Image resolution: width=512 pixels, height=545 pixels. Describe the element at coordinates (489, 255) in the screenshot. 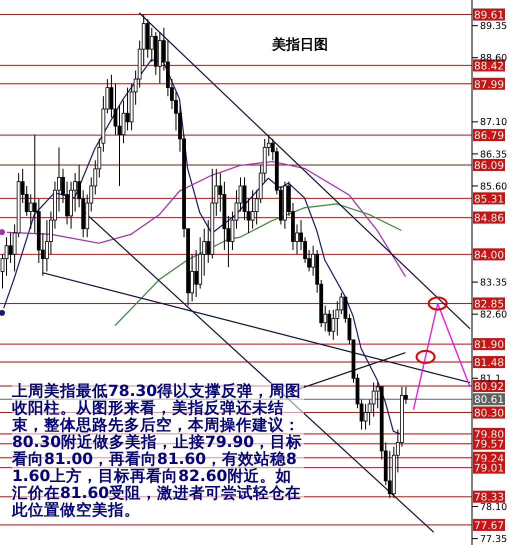

I see `ref-line-label: 84.00` at that location.